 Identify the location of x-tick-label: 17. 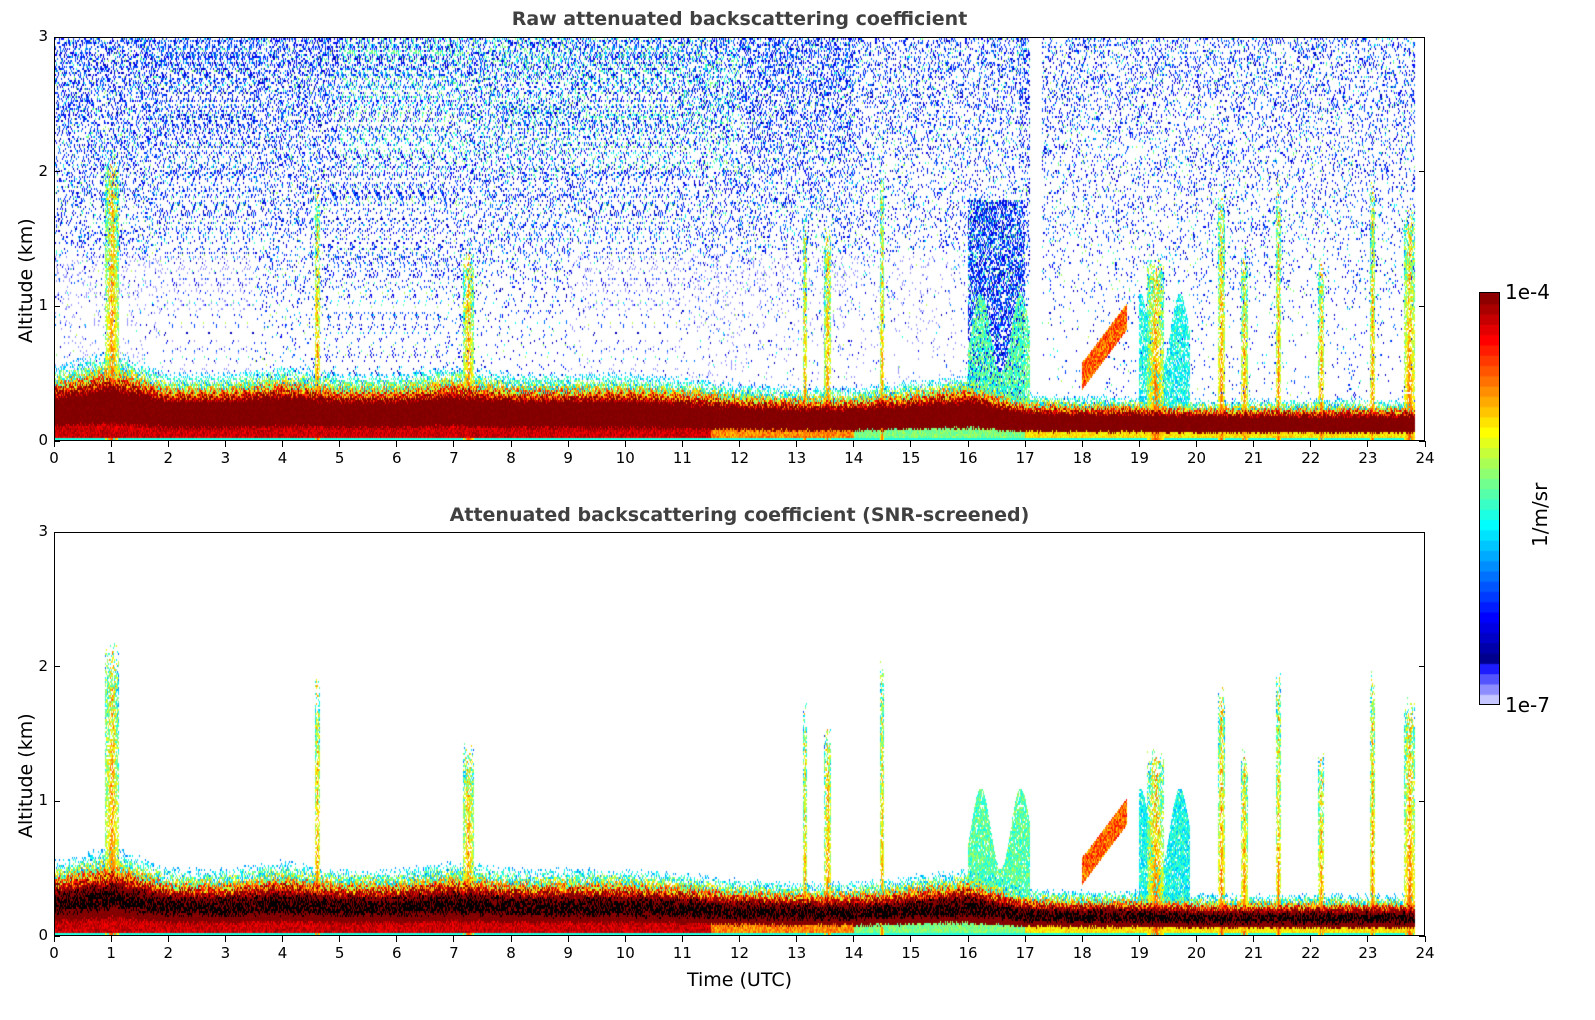
(1025, 953).